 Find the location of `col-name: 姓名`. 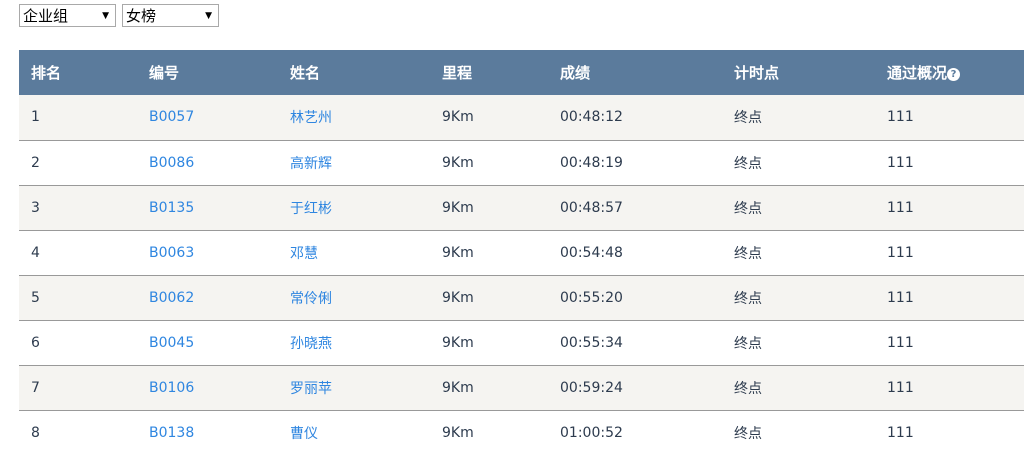

col-name: 姓名 is located at coordinates (366, 72).